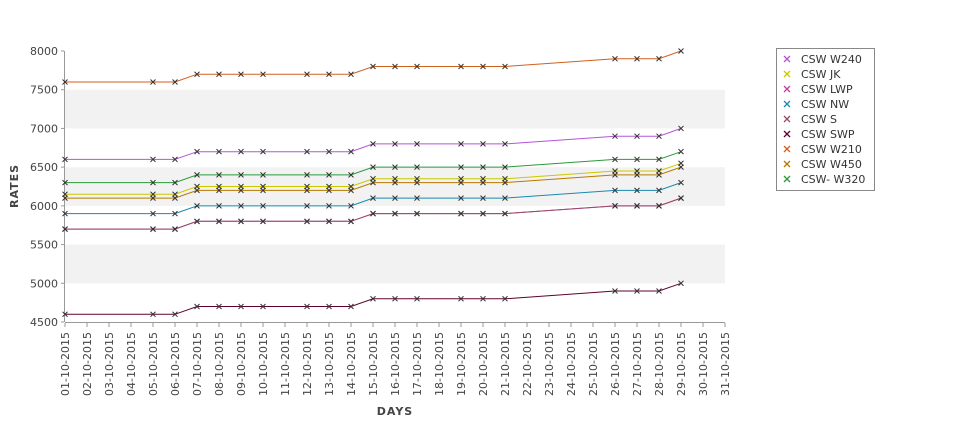 The width and height of the screenshot is (975, 429). I want to click on x-tick-label: 05-10-2015, so click(153, 364).